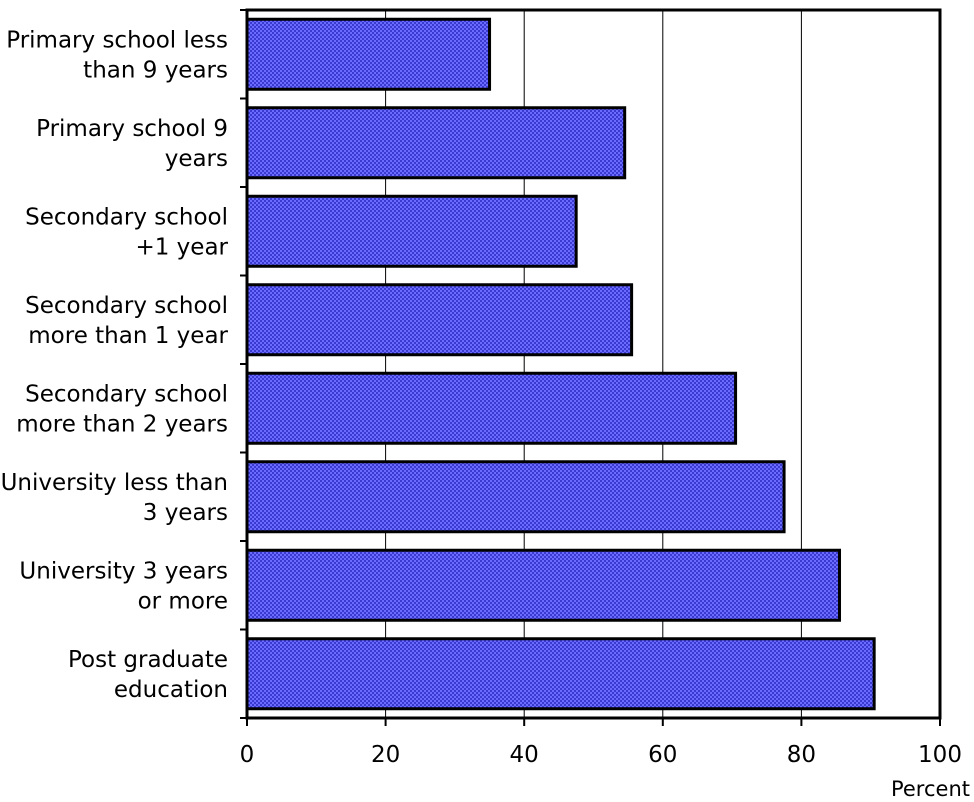  I want to click on category-label: Secondary school more than 2 years, so click(122, 409).